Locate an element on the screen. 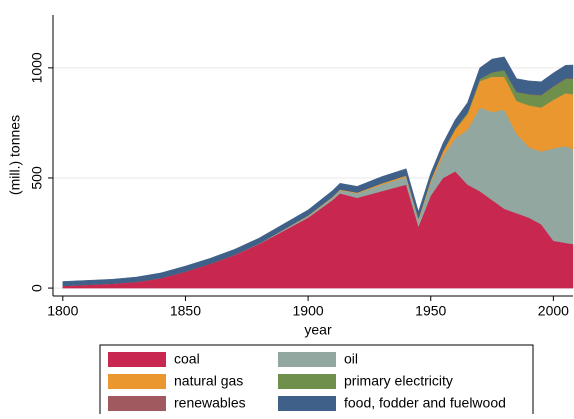 The width and height of the screenshot is (574, 419). legend-label: primary electricity is located at coordinates (398, 381).